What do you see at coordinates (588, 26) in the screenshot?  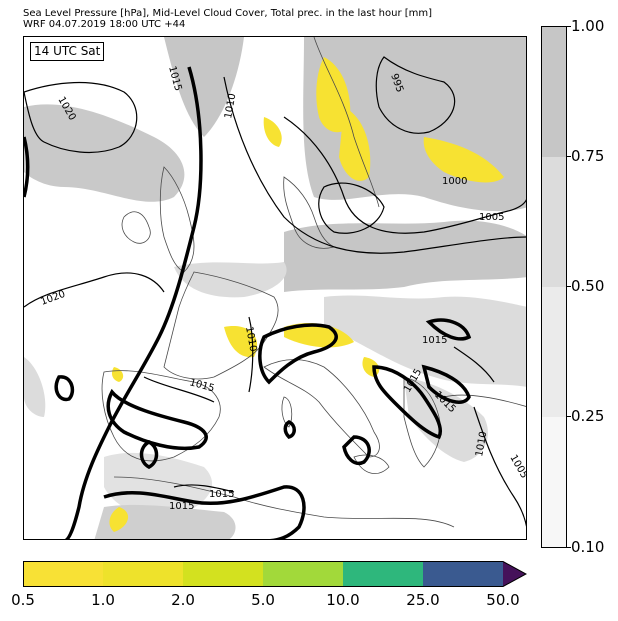 I see `cloud-bar-tick-label: 1.00` at bounding box center [588, 26].